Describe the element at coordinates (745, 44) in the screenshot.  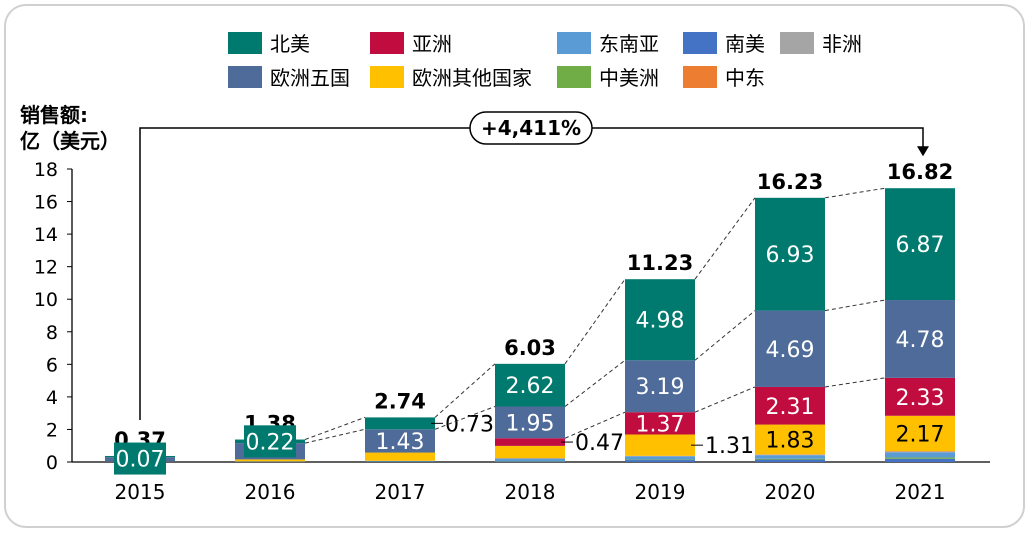
I see `legend-label: 南美` at that location.